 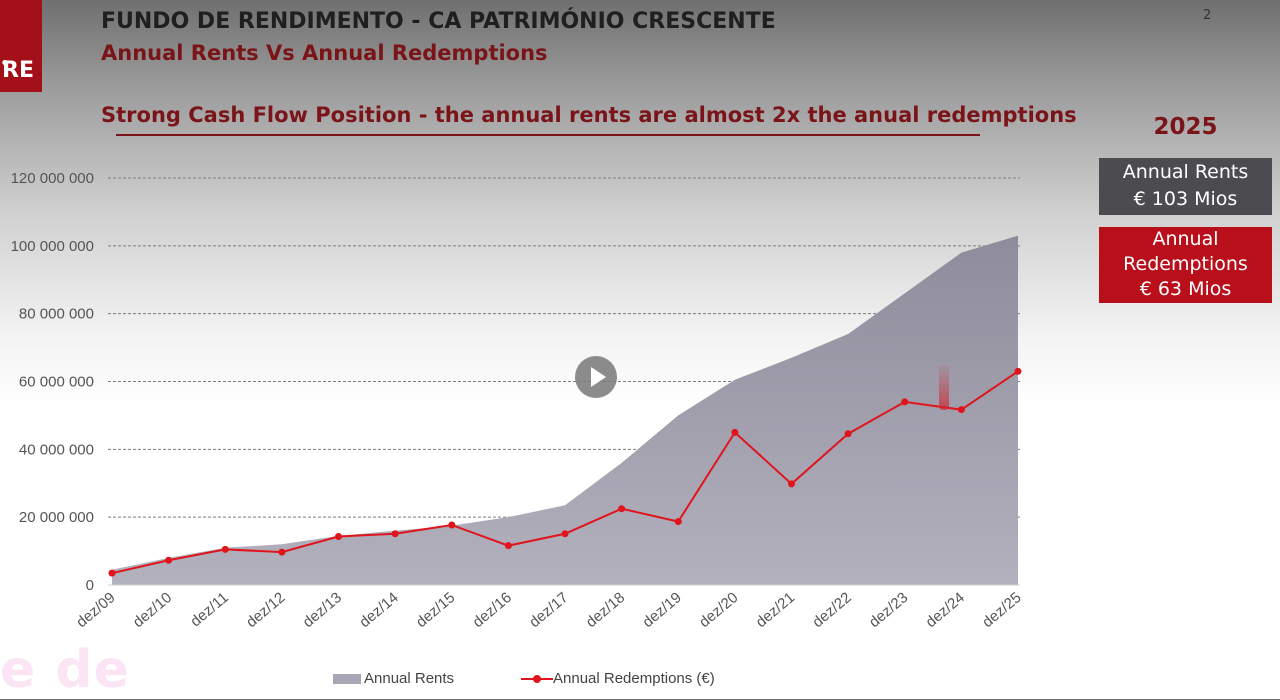 I want to click on x-tick-label: dez/14, so click(x=378, y=610).